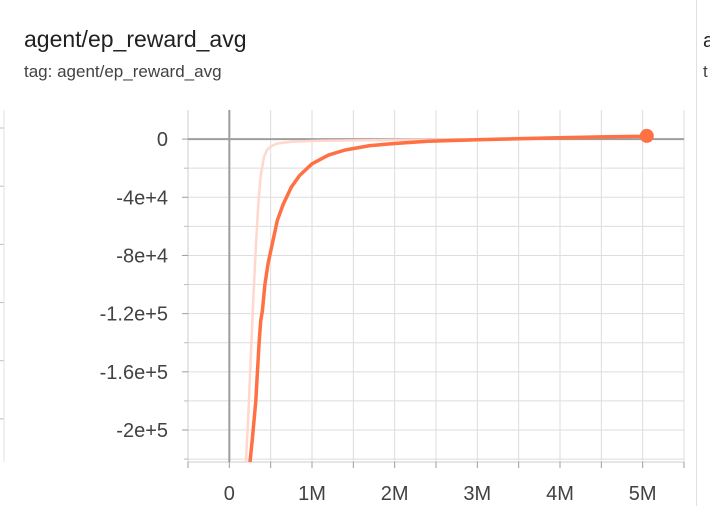  Describe the element at coordinates (2, 286) in the screenshot. I see `left-edge-ticks` at that location.